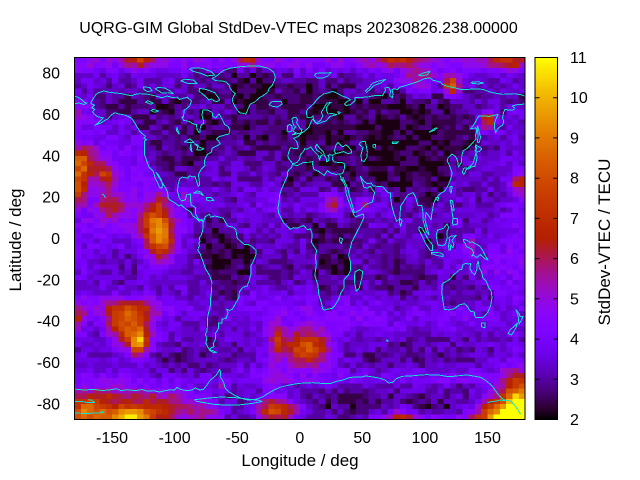 Image resolution: width=640 pixels, height=480 pixels. What do you see at coordinates (425, 438) in the screenshot?
I see `svg-text: 100` at bounding box center [425, 438].